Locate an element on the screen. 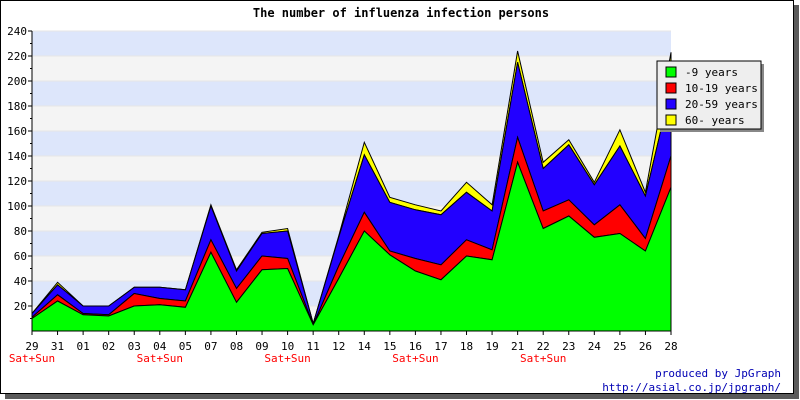 This screenshot has width=800, height=400. x-tick-label: 22 is located at coordinates (543, 346).